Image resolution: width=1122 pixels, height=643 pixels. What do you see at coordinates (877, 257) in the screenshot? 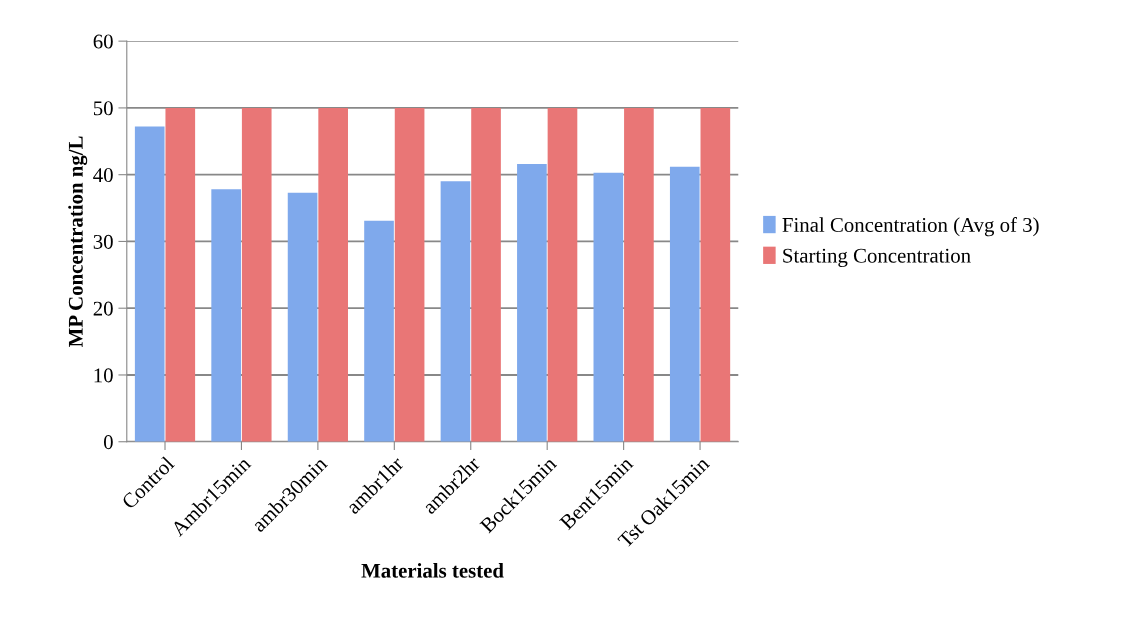
I see `legend-label: Starting Concentration` at bounding box center [877, 257].